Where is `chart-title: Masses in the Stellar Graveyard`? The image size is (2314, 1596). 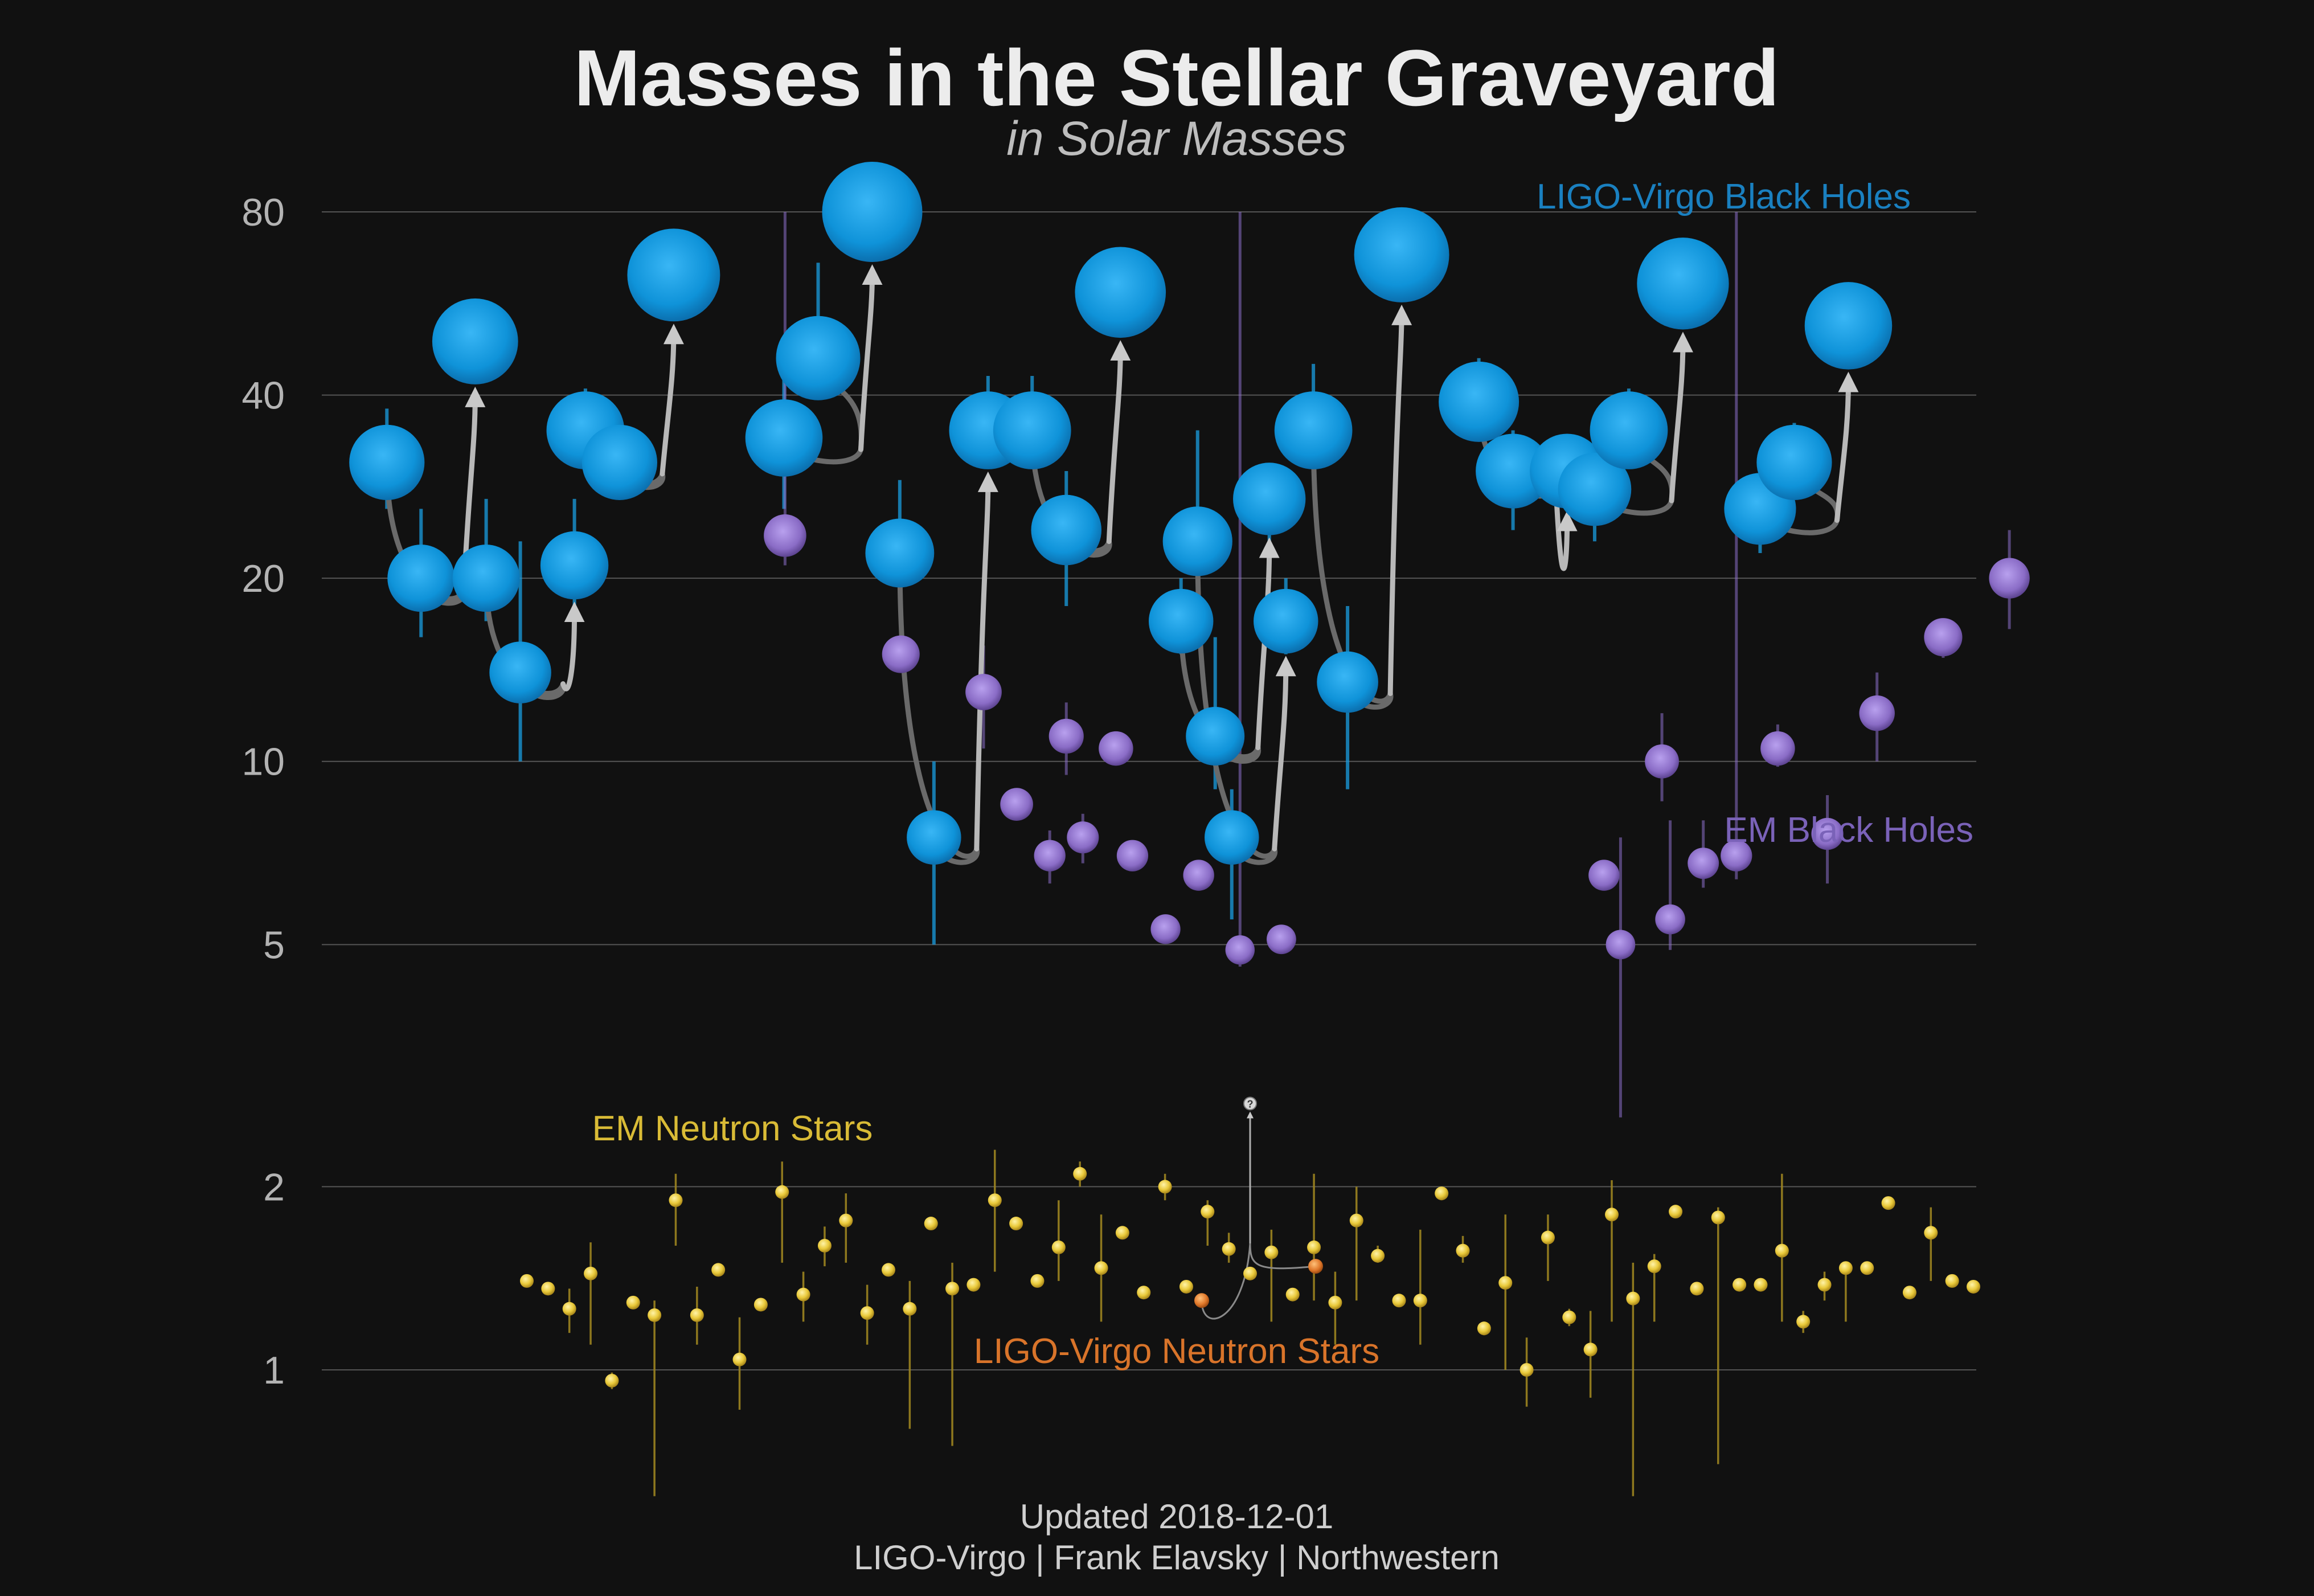 chart-title: Masses in the Stellar Graveyard is located at coordinates (1177, 77).